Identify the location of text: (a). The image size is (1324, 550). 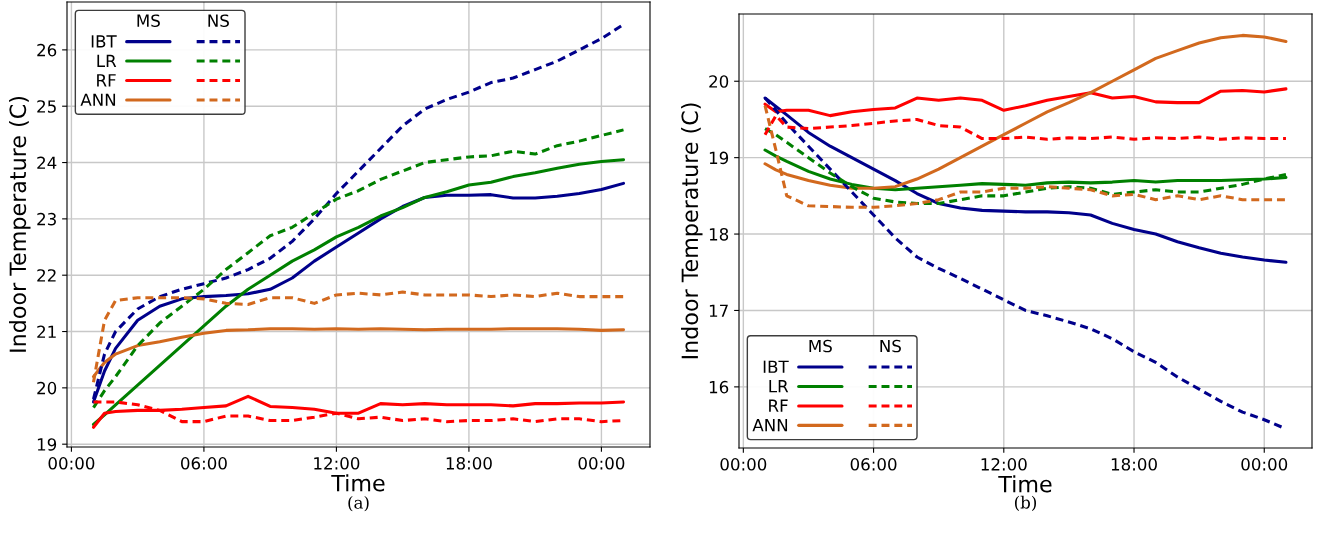
(358, 503).